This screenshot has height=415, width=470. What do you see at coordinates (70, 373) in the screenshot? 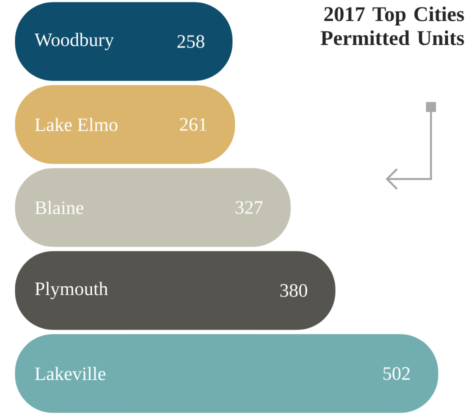
I see `y-tick-label: Lakeville` at bounding box center [70, 373].